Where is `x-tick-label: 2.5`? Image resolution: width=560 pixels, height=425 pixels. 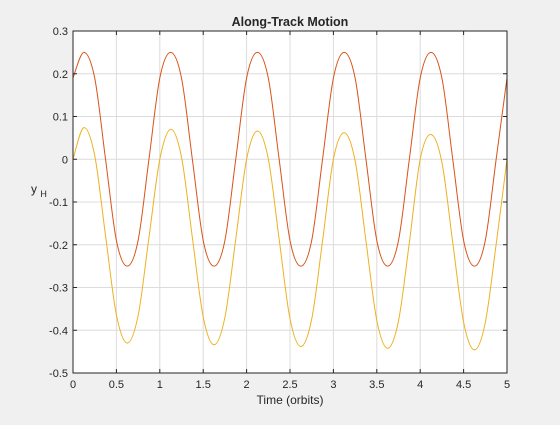
x-tick-label: 2.5 is located at coordinates (289, 385).